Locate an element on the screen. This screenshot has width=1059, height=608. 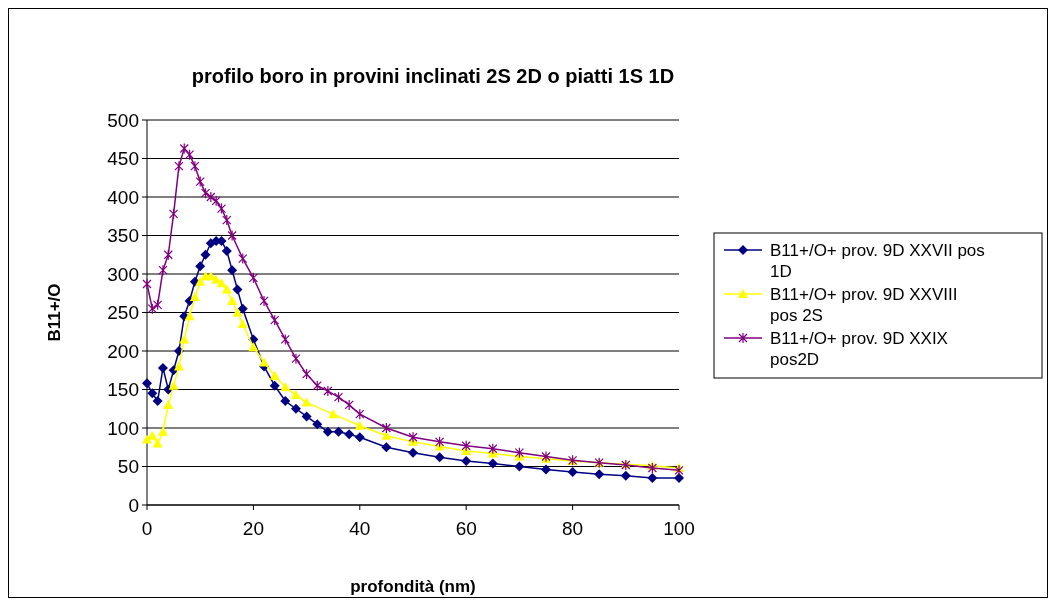
x-tick-label: 60 is located at coordinates (466, 528).